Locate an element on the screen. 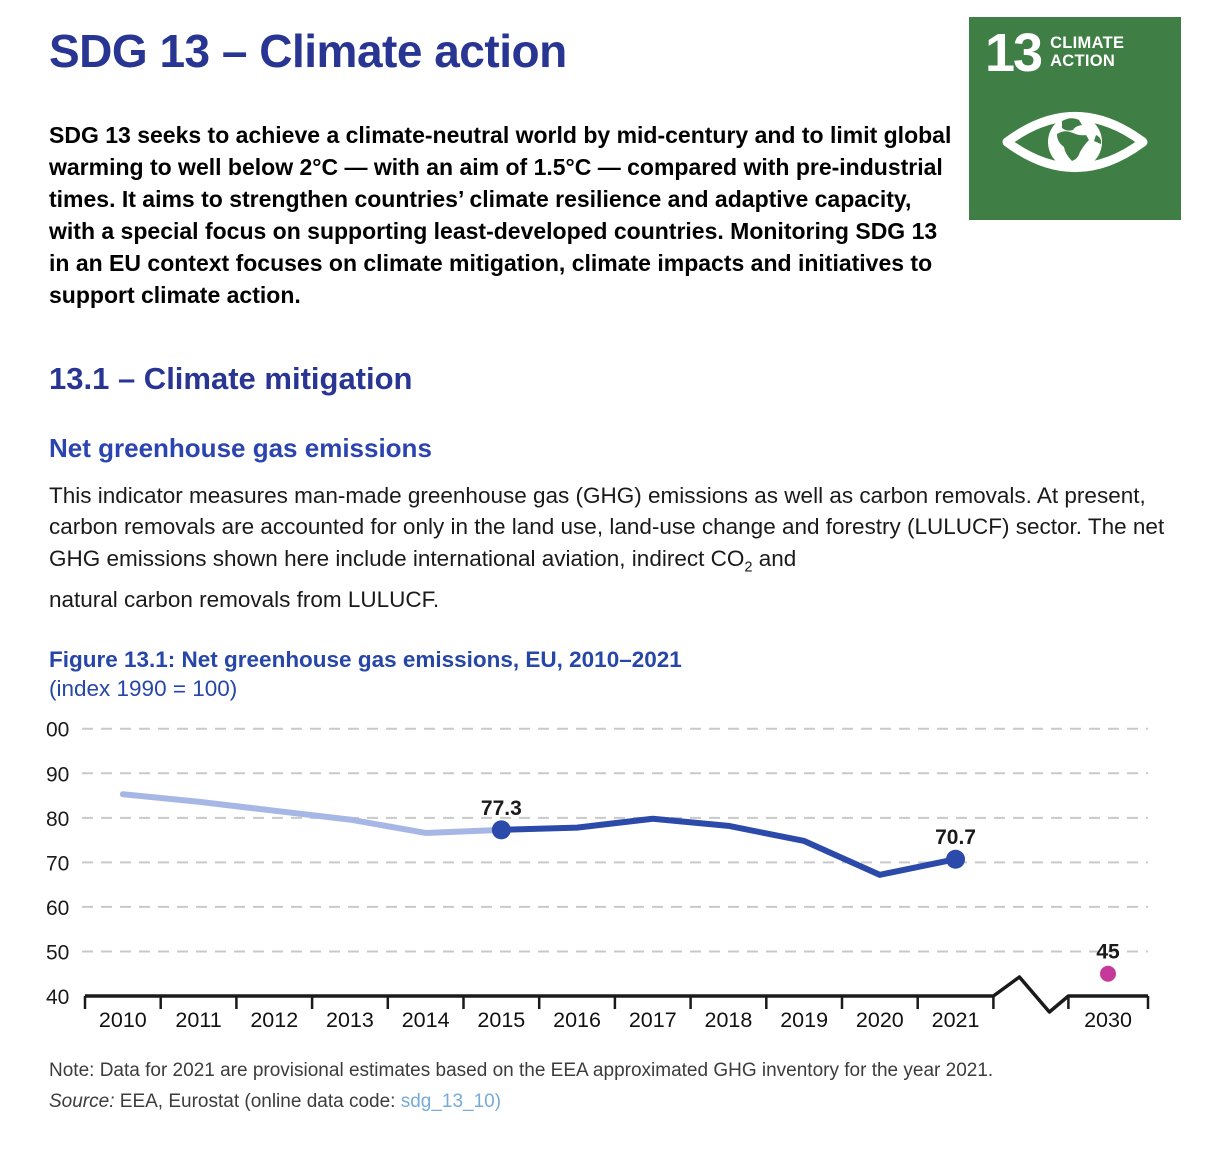 The height and width of the screenshot is (1164, 1224). y-tick-label: 40 is located at coordinates (57, 997).